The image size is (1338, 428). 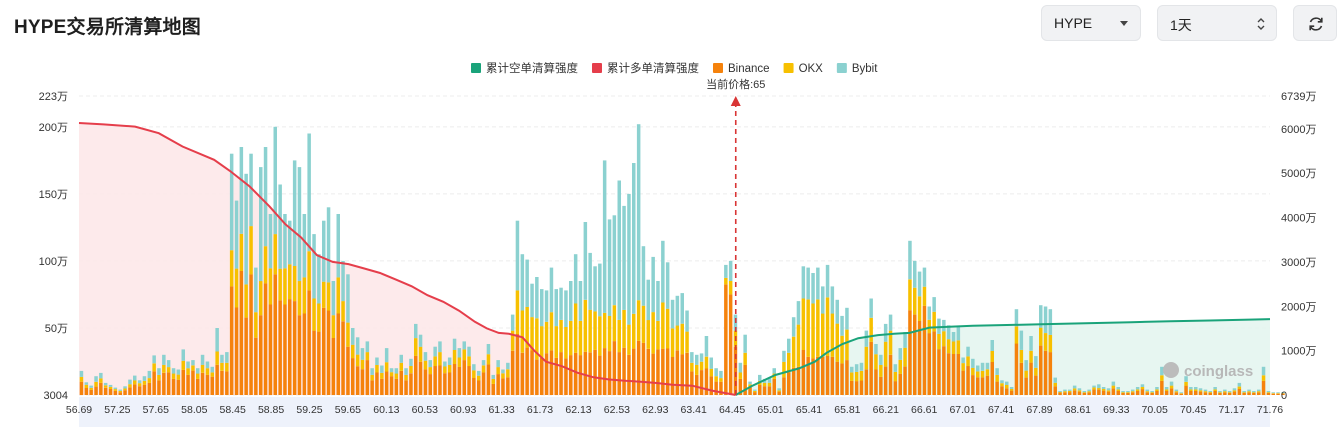 What do you see at coordinates (117, 410) in the screenshot?
I see `x-tick-label: 57.25` at bounding box center [117, 410].